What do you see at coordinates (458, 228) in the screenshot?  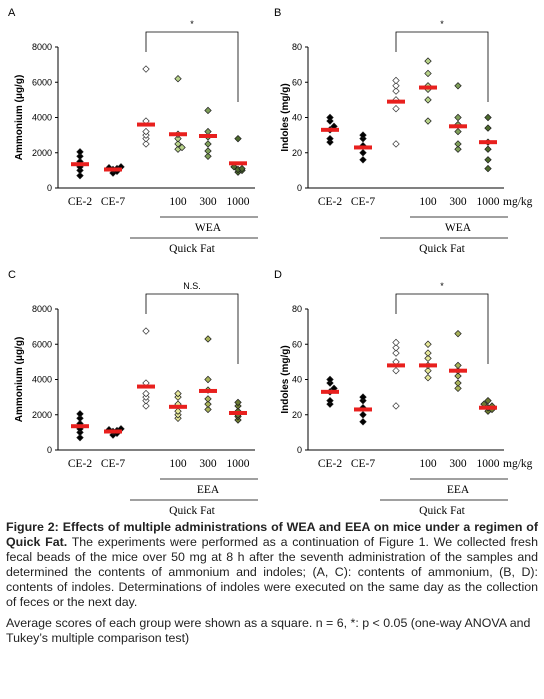 I see `group-label: WEA` at bounding box center [458, 228].